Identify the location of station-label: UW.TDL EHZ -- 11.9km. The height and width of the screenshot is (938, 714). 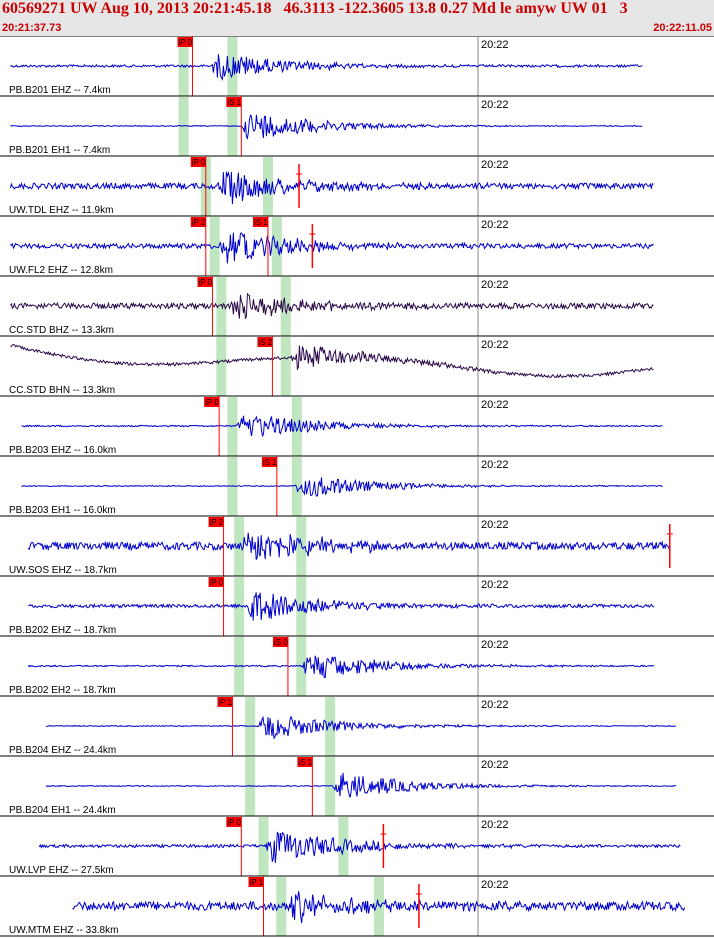
(61, 210).